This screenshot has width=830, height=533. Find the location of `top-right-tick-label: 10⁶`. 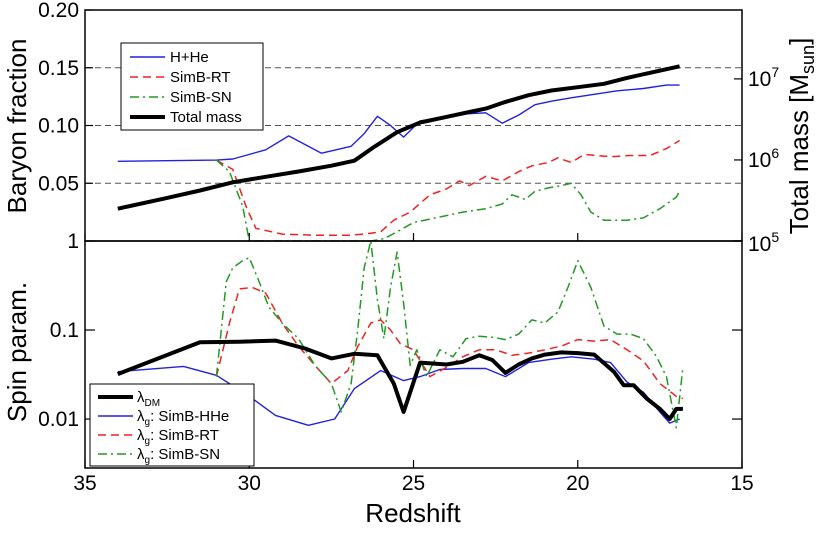

top-right-tick-label: 10⁶ is located at coordinates (763, 158).